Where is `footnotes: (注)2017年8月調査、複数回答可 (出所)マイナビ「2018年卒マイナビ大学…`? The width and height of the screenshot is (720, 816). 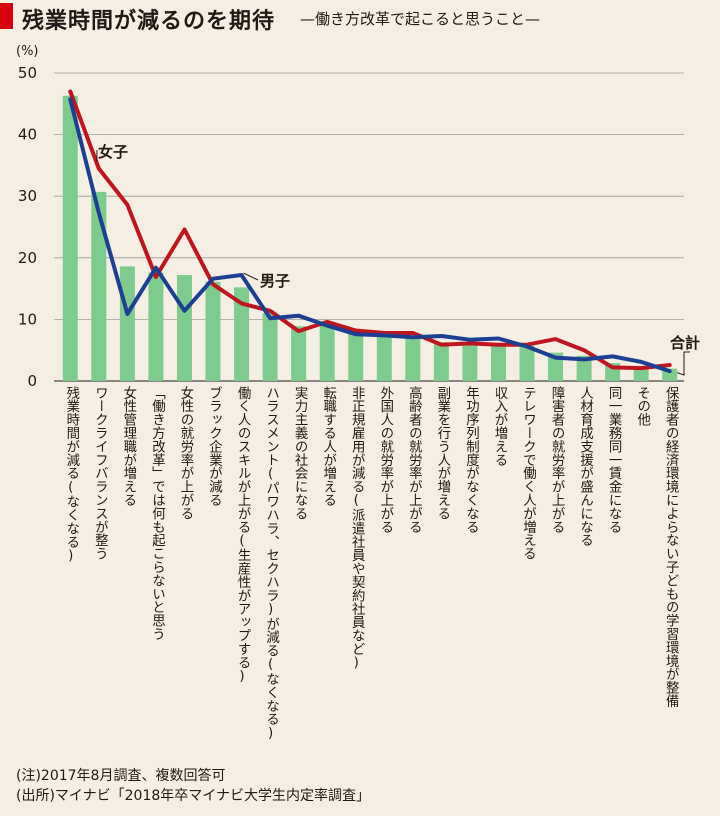
footnotes: (注)2017年8月調査、複数回答可 (出所)マイナビ「2018年卒マイナビ大学… is located at coordinates (193, 786).